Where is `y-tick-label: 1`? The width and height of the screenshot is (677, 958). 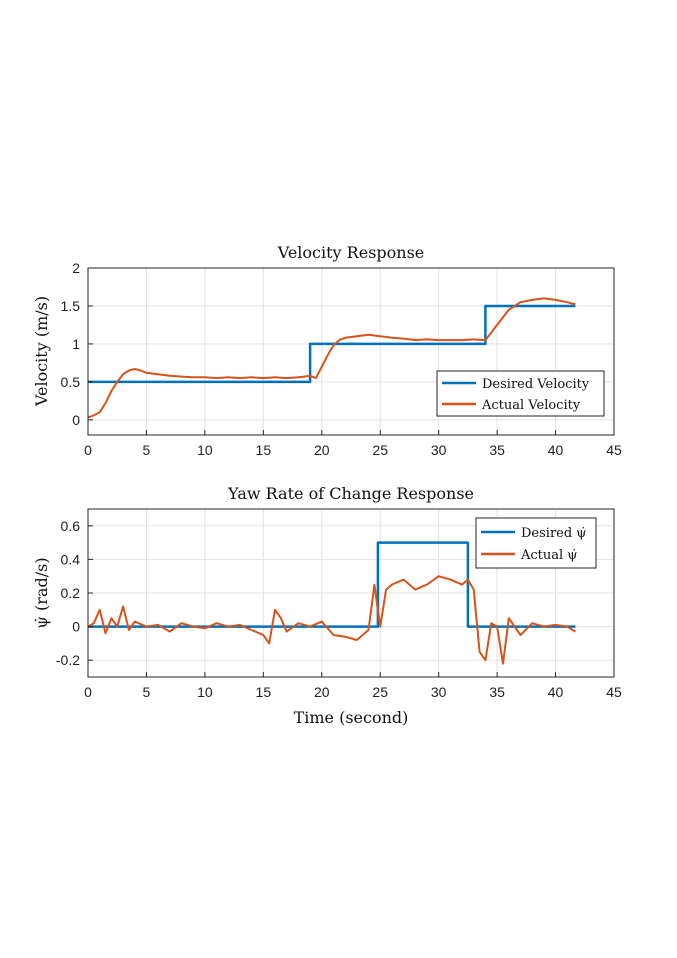
y-tick-label: 1 is located at coordinates (76, 344).